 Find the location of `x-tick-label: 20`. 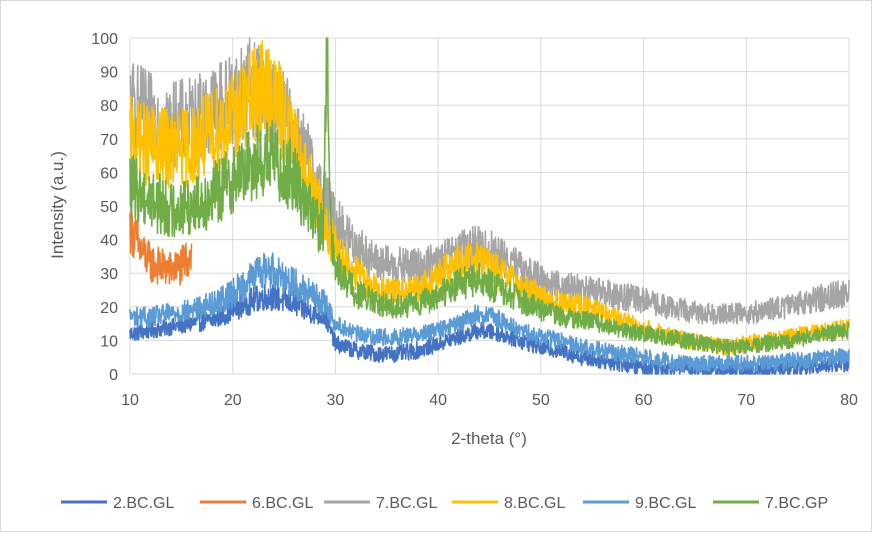

x-tick-label: 20 is located at coordinates (233, 400).